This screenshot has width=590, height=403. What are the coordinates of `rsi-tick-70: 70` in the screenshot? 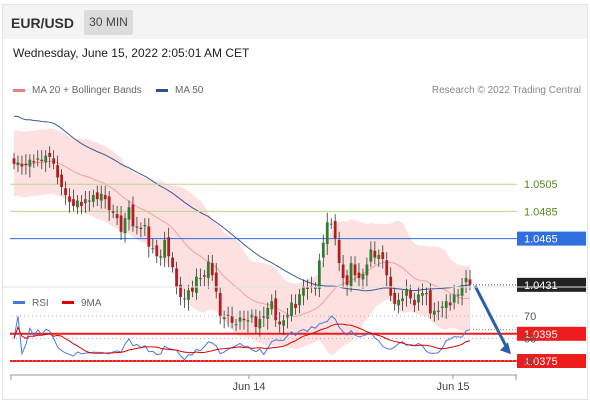 It's located at (530, 317).